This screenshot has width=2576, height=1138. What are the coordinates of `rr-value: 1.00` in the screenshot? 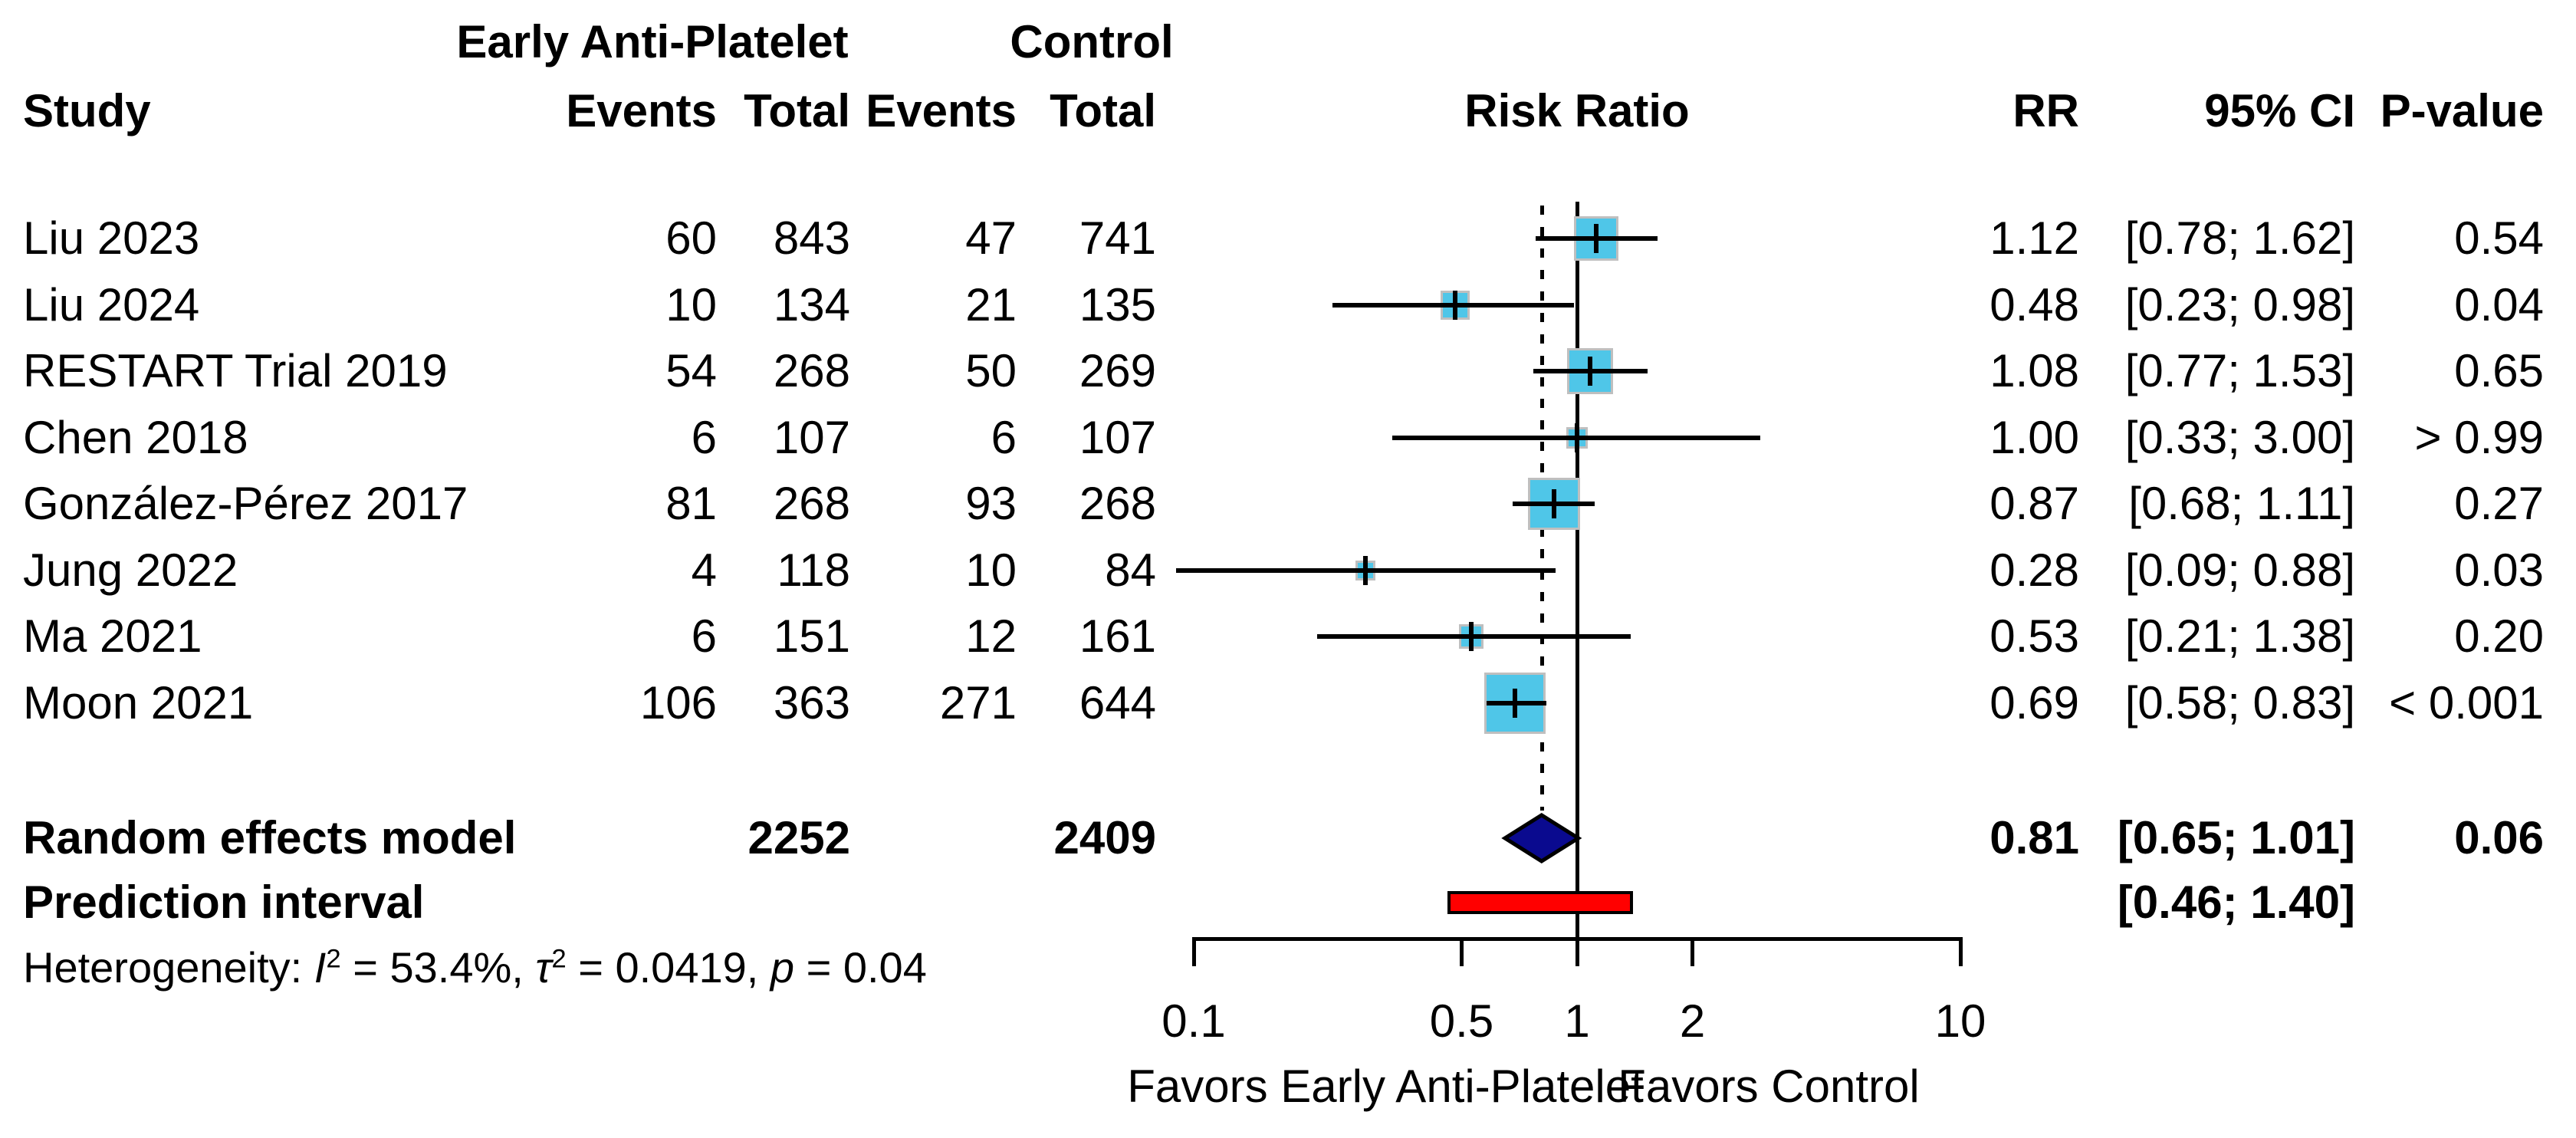 It's located at (2034, 437).